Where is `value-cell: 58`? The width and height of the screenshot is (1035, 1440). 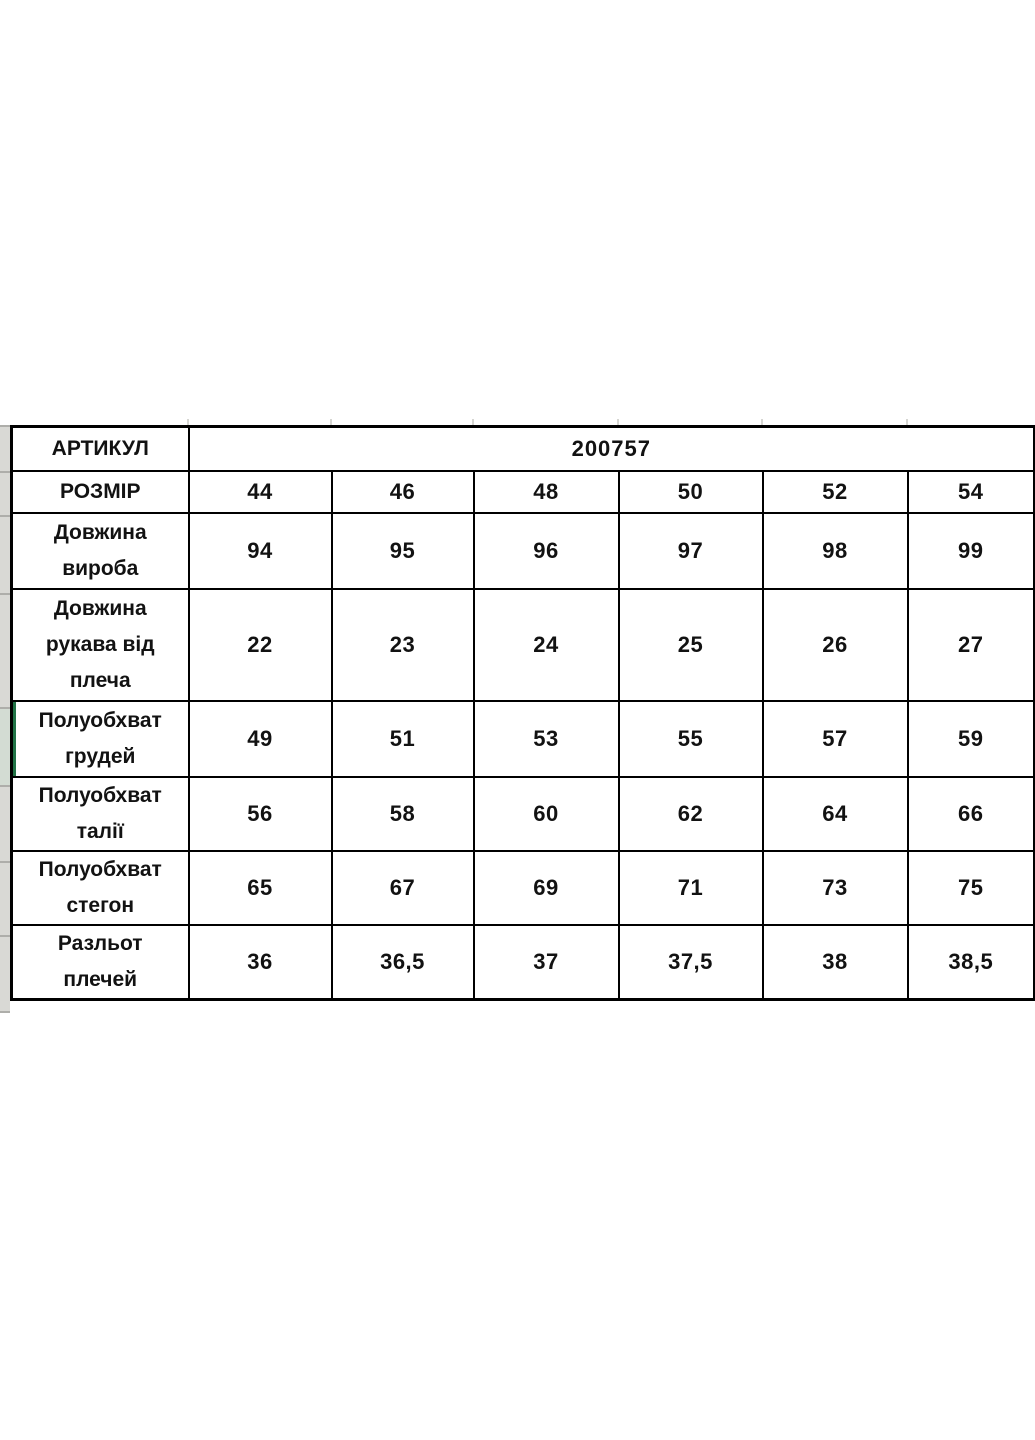 value-cell: 58 is located at coordinates (402, 813).